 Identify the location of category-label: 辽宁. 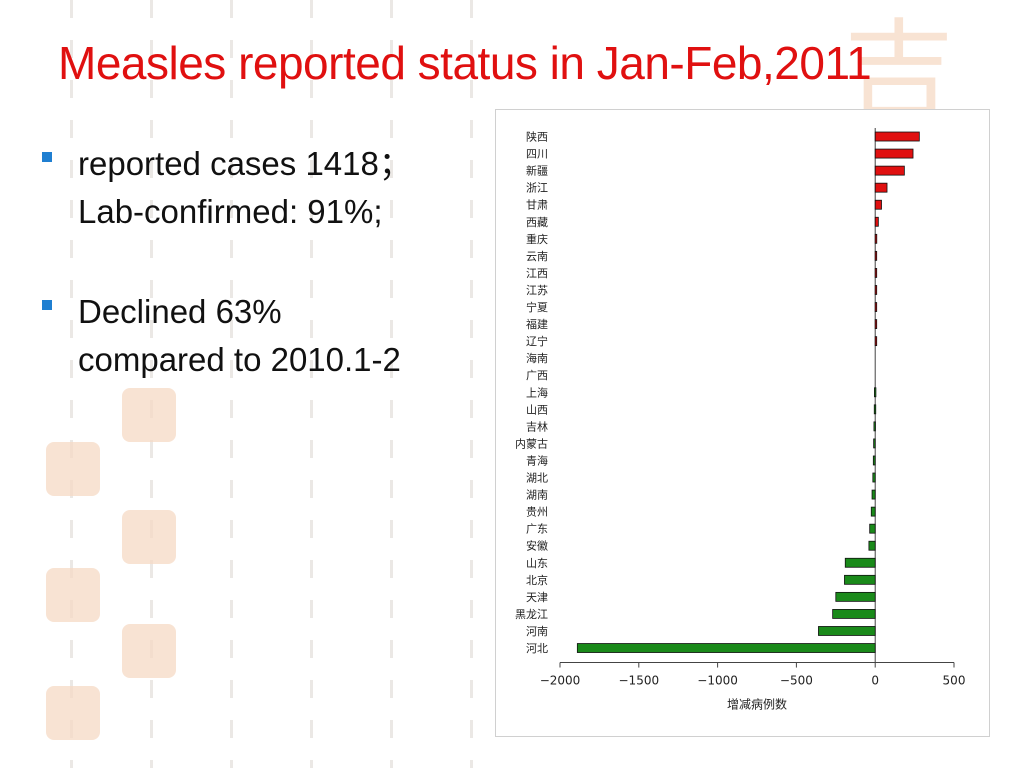
(537, 341).